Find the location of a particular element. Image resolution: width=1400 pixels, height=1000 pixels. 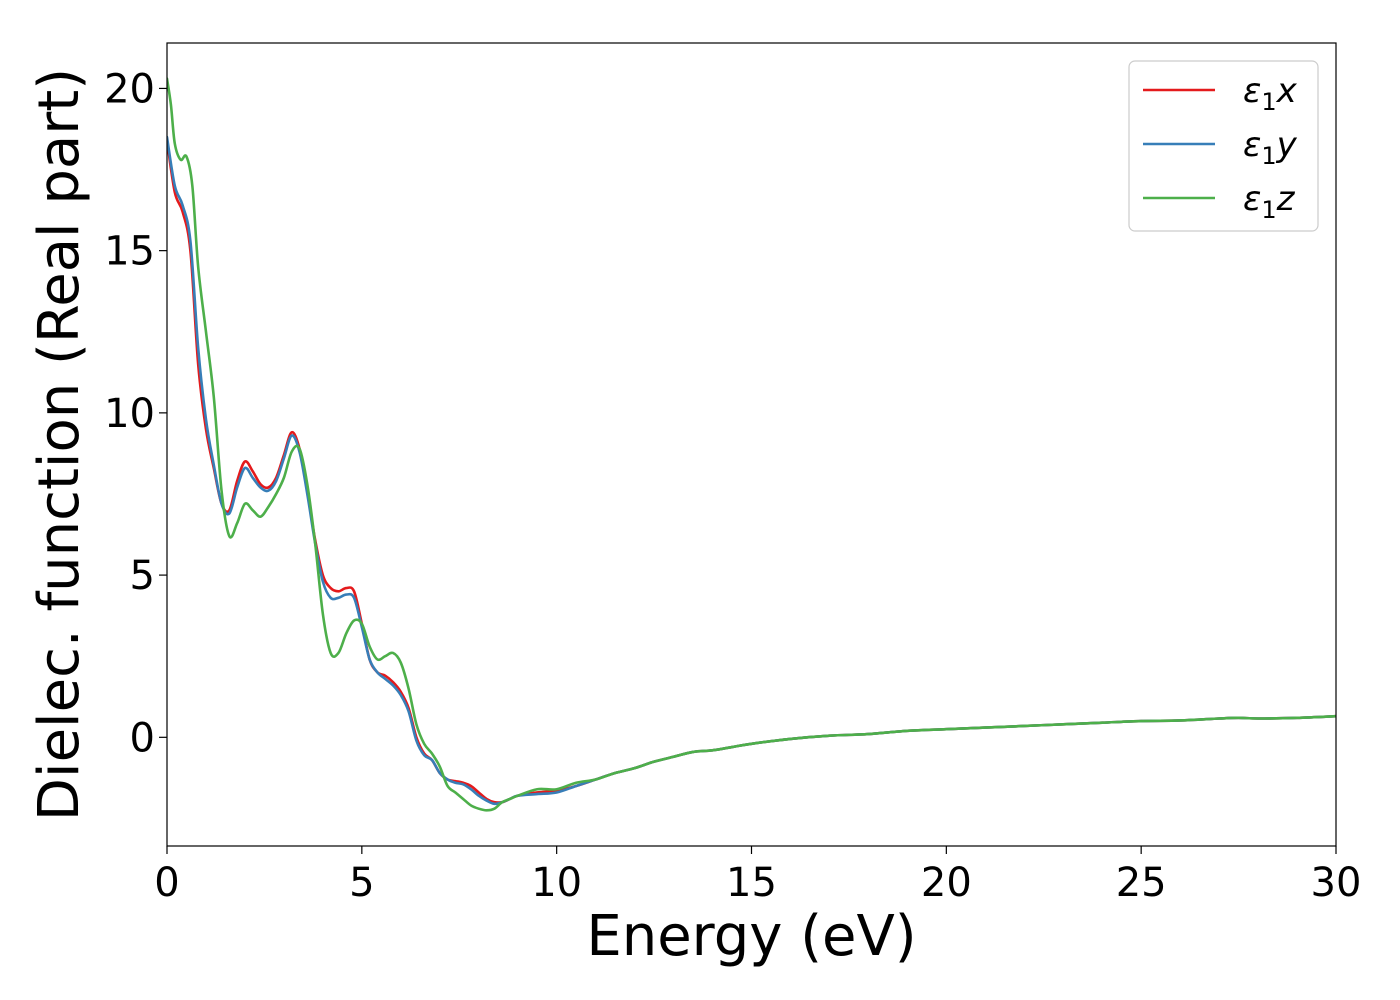

legend-variable: z is located at coordinates (1286, 199).